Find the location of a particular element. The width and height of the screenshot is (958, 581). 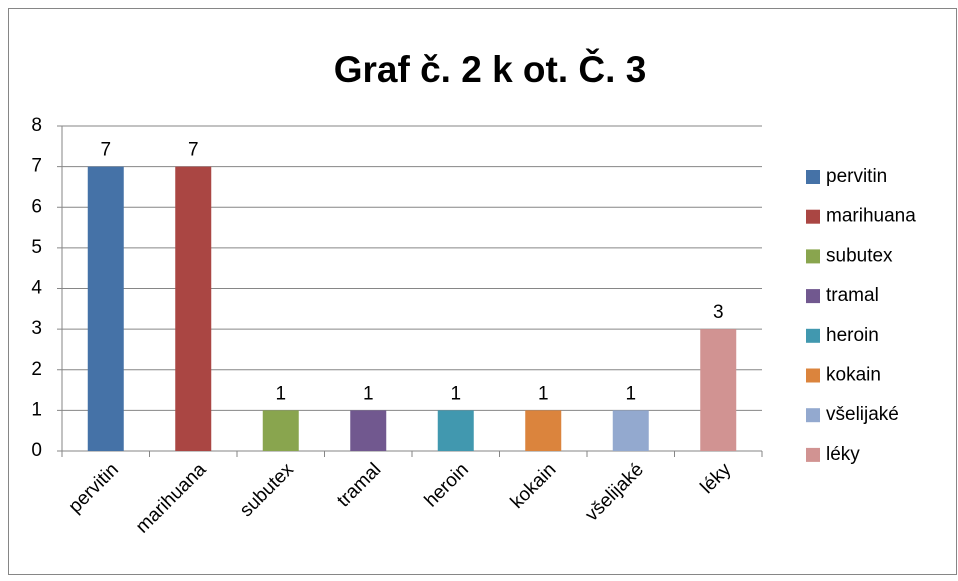

y-tick-label: 8 is located at coordinates (36, 125).